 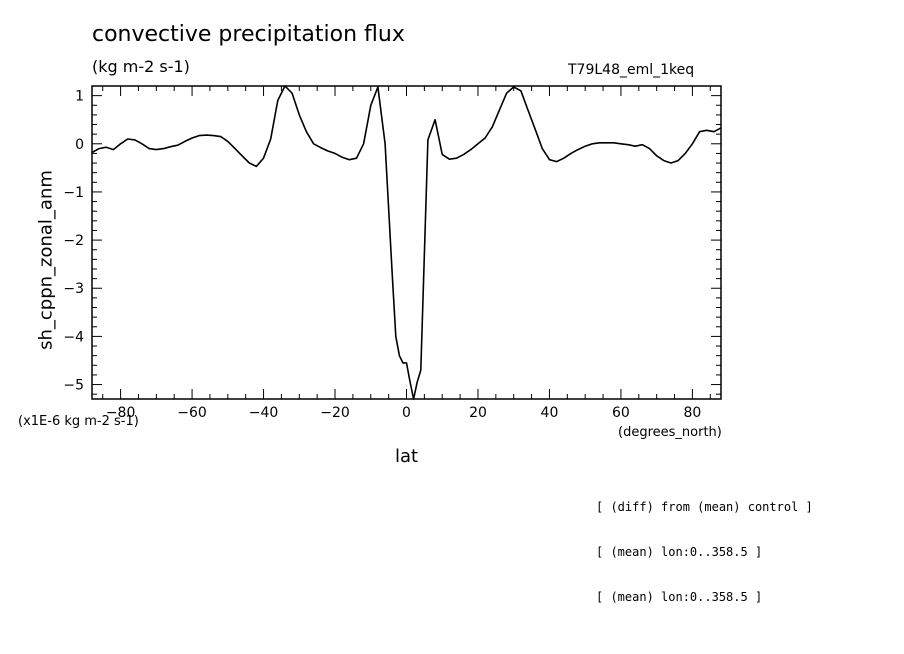 I want to click on x-tick-label: 40, so click(x=550, y=413).